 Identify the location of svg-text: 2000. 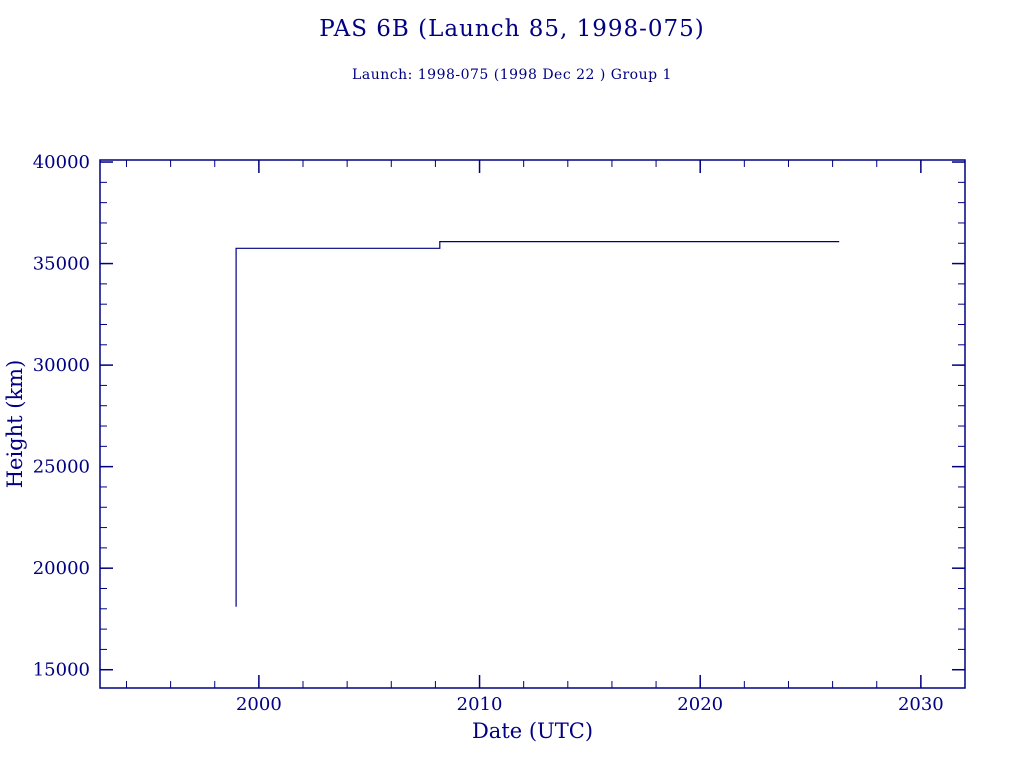
(259, 704).